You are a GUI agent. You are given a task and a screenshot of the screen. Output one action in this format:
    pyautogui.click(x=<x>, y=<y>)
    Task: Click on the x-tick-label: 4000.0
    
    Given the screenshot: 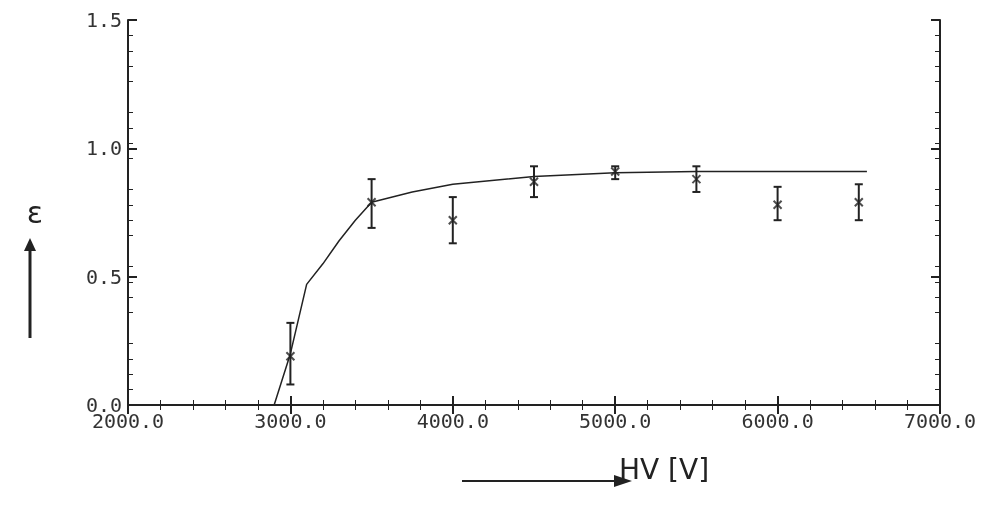 What is the action you would take?
    pyautogui.click(x=452, y=421)
    